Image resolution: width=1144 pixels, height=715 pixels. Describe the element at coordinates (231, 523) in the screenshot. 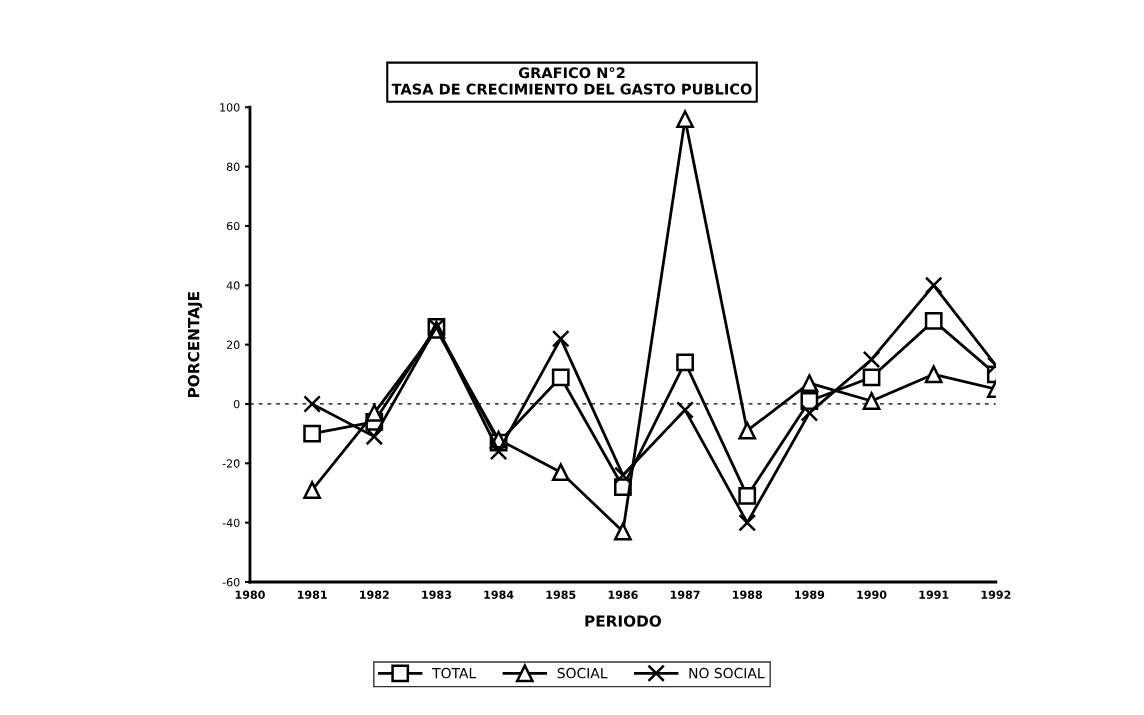

I see `y-tick-label: -40` at that location.